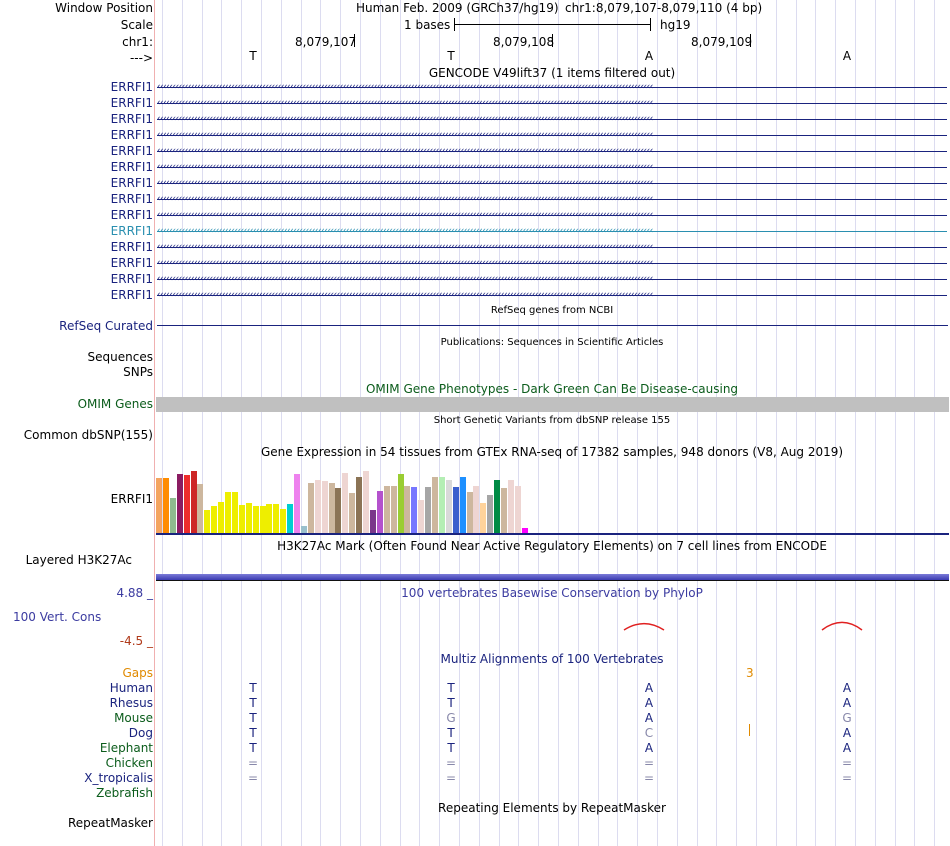  Describe the element at coordinates (552, 620) in the screenshot. I see `phylop-plot` at that location.